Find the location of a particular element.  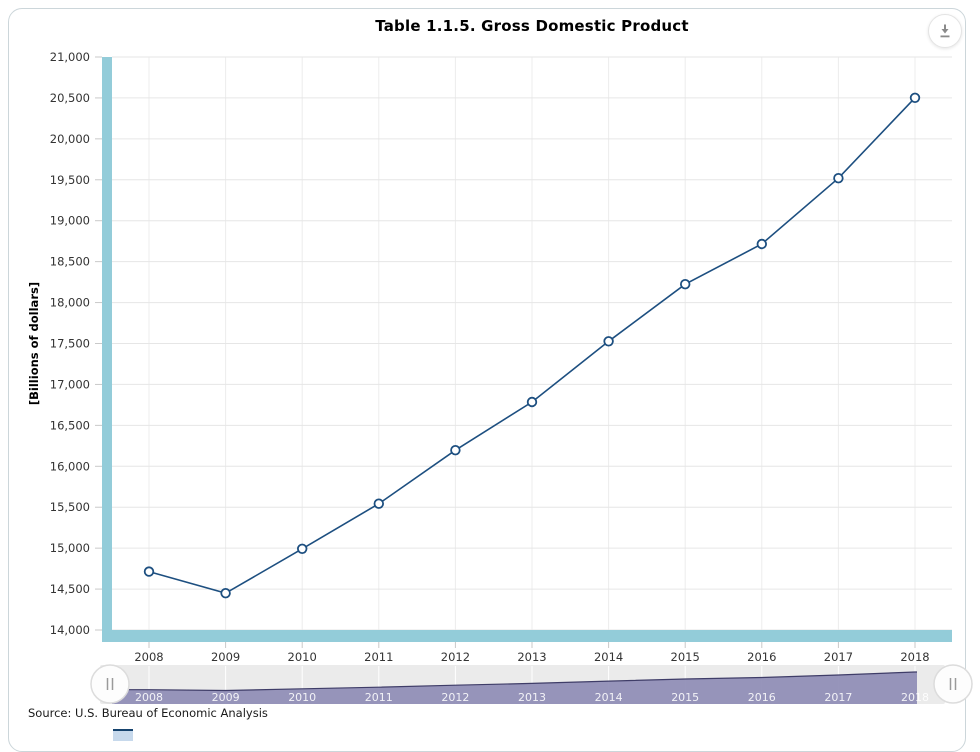

navigator-handle-left is located at coordinates (110, 684).